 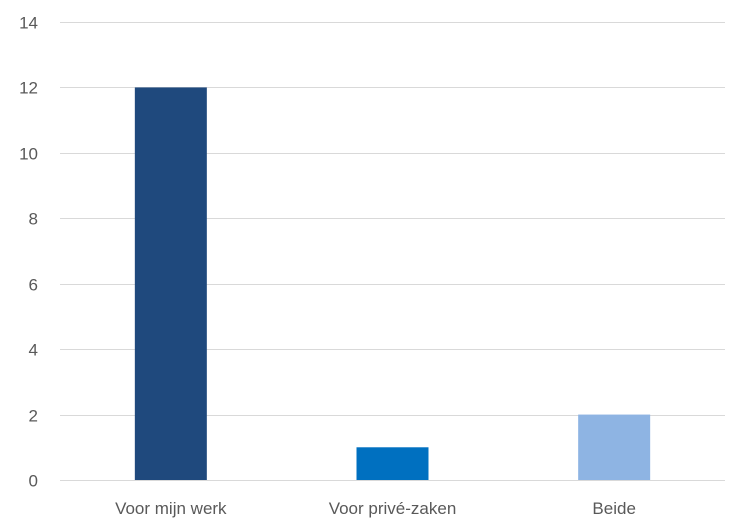 I want to click on x-tick-label: Beide, so click(x=613, y=508).